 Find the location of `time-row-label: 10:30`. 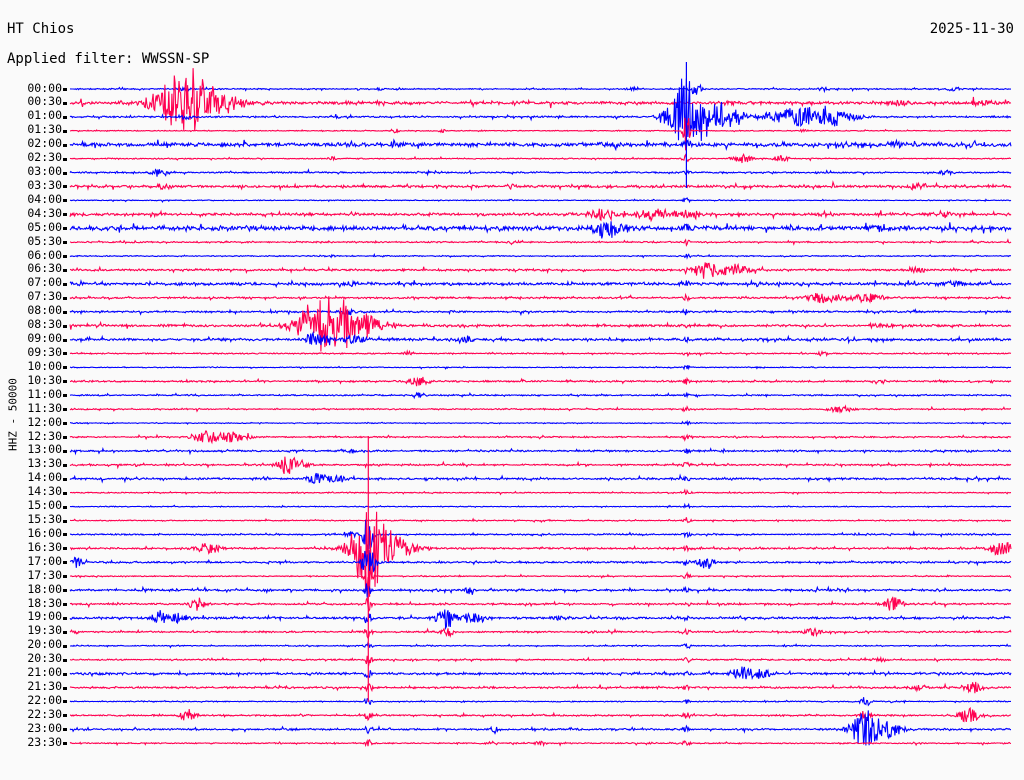

time-row-label: 10:30 is located at coordinates (44, 379).